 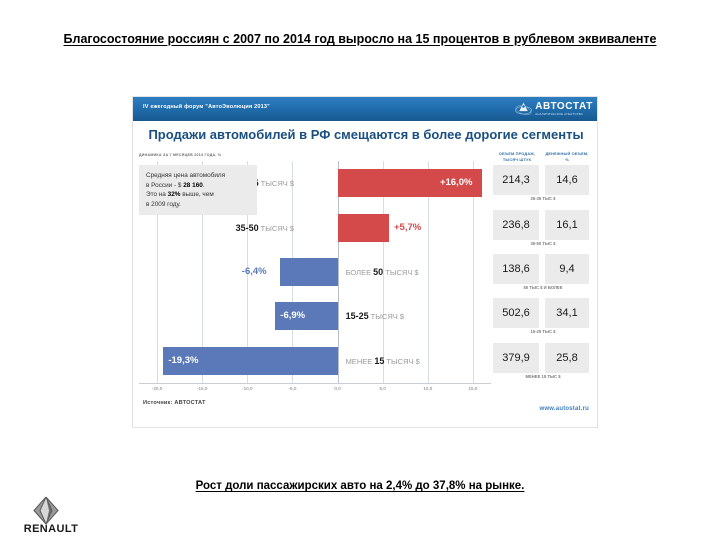 What do you see at coordinates (186, 175) in the screenshot?
I see `callout-line-1: Средняя цена автомобиля` at bounding box center [186, 175].